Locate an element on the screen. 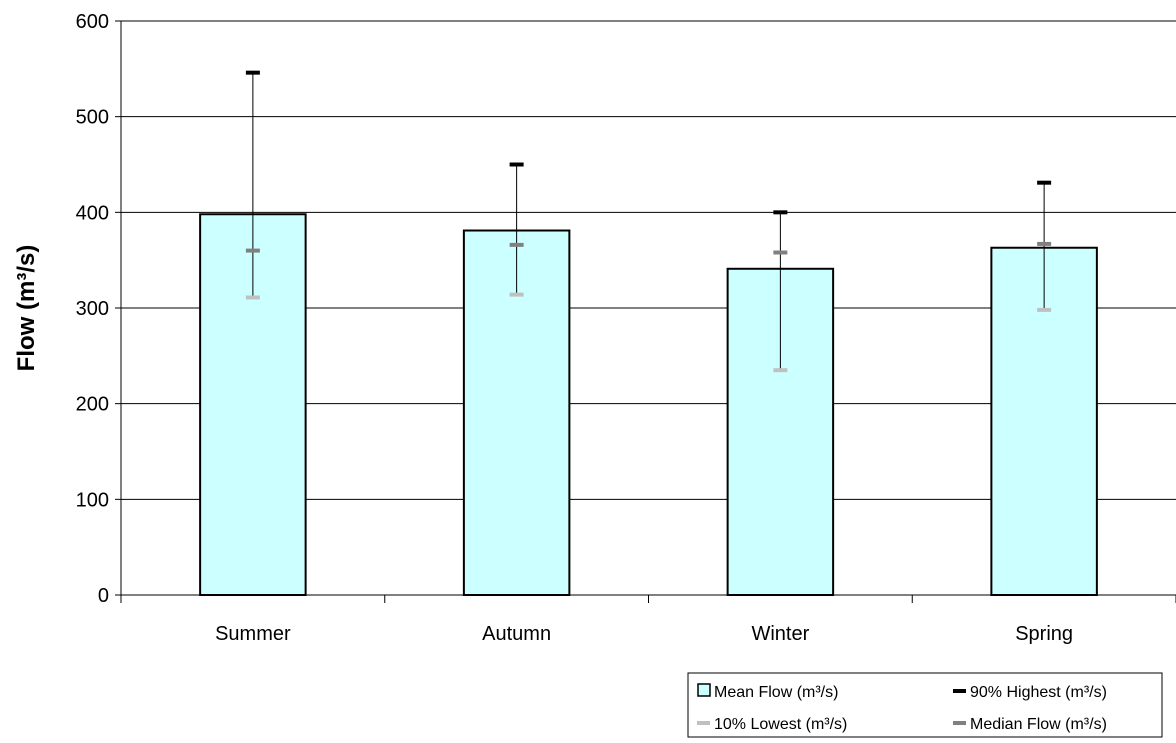 This screenshot has width=1176, height=743. legend-box is located at coordinates (925, 705).